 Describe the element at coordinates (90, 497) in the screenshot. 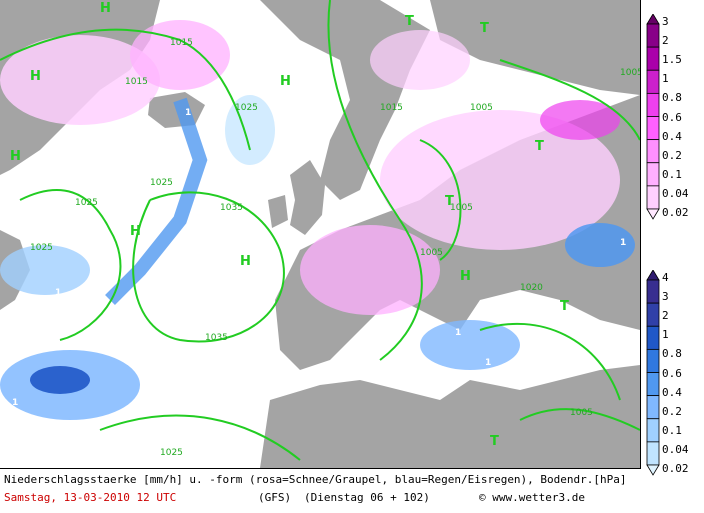

I see `forecast-date: Samstag, 13-03-2010 12 UTC` at that location.